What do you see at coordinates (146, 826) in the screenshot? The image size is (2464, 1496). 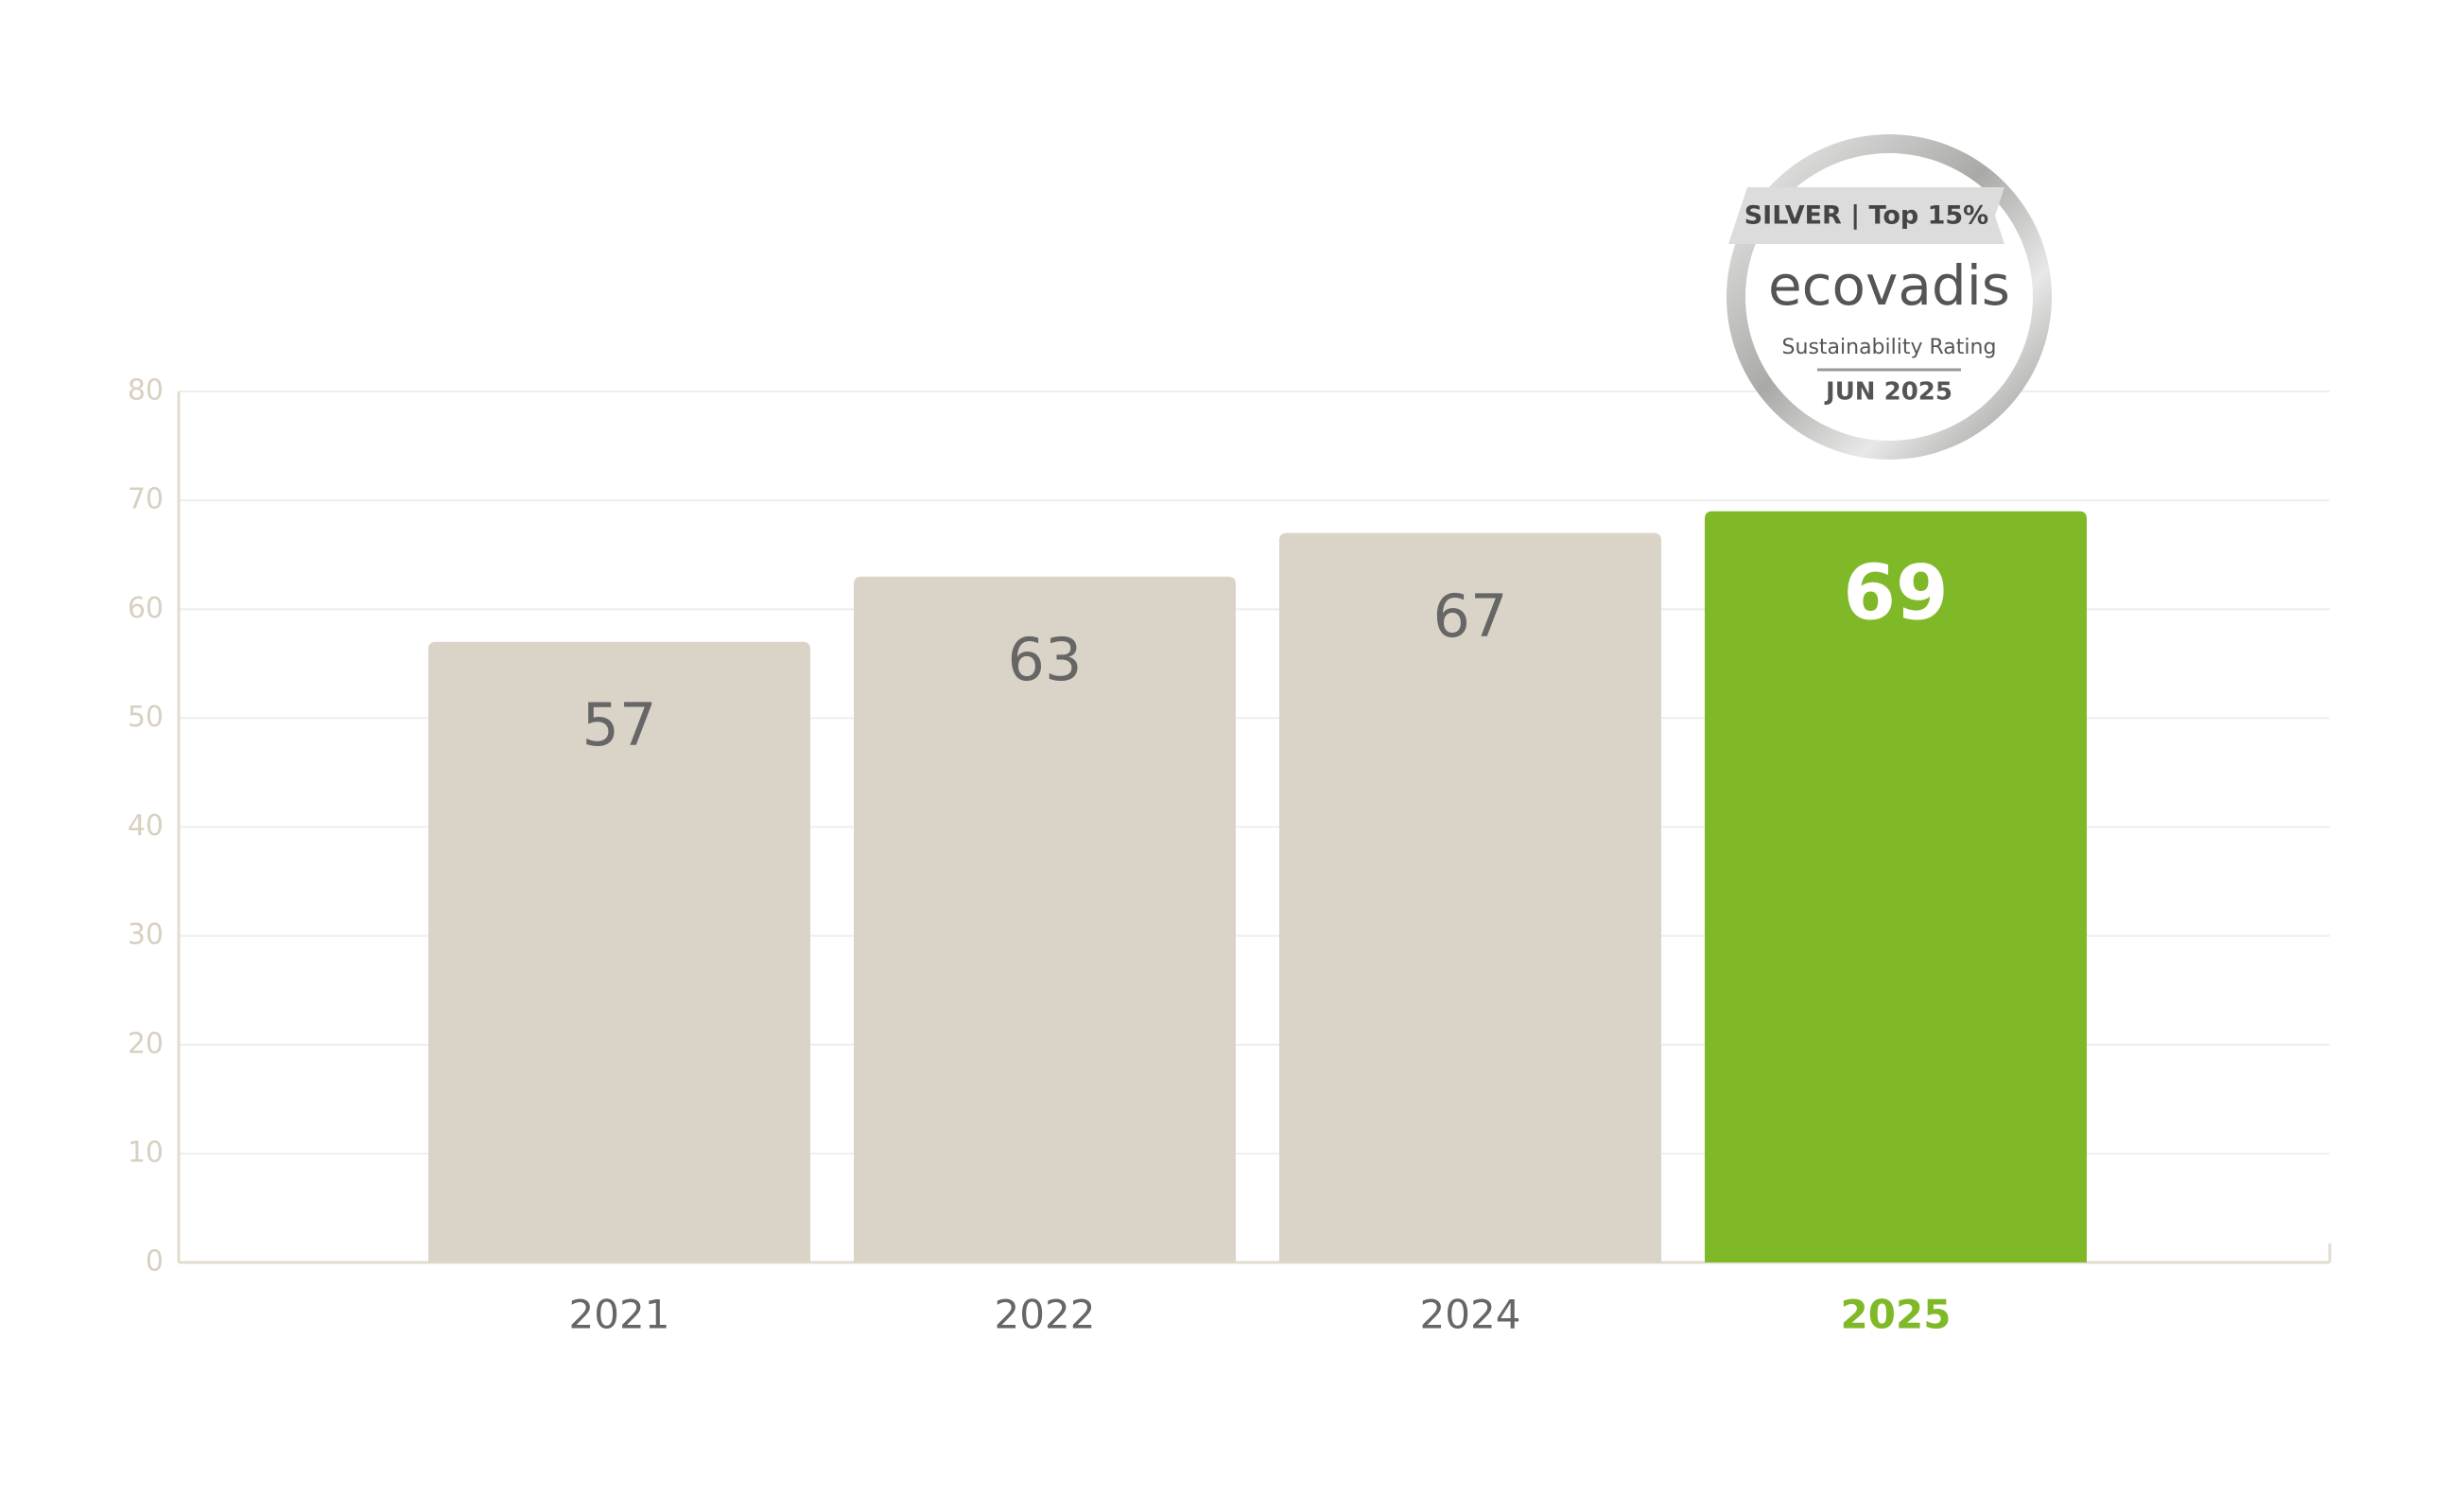 I see `y-tick-label: 40` at bounding box center [146, 826].